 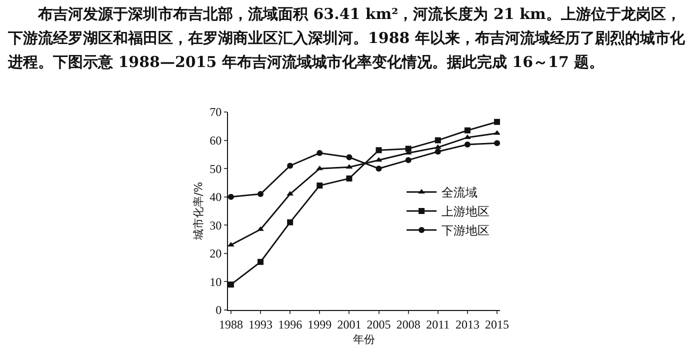 I want to click on x-tick-label: 2011, so click(x=438, y=324).